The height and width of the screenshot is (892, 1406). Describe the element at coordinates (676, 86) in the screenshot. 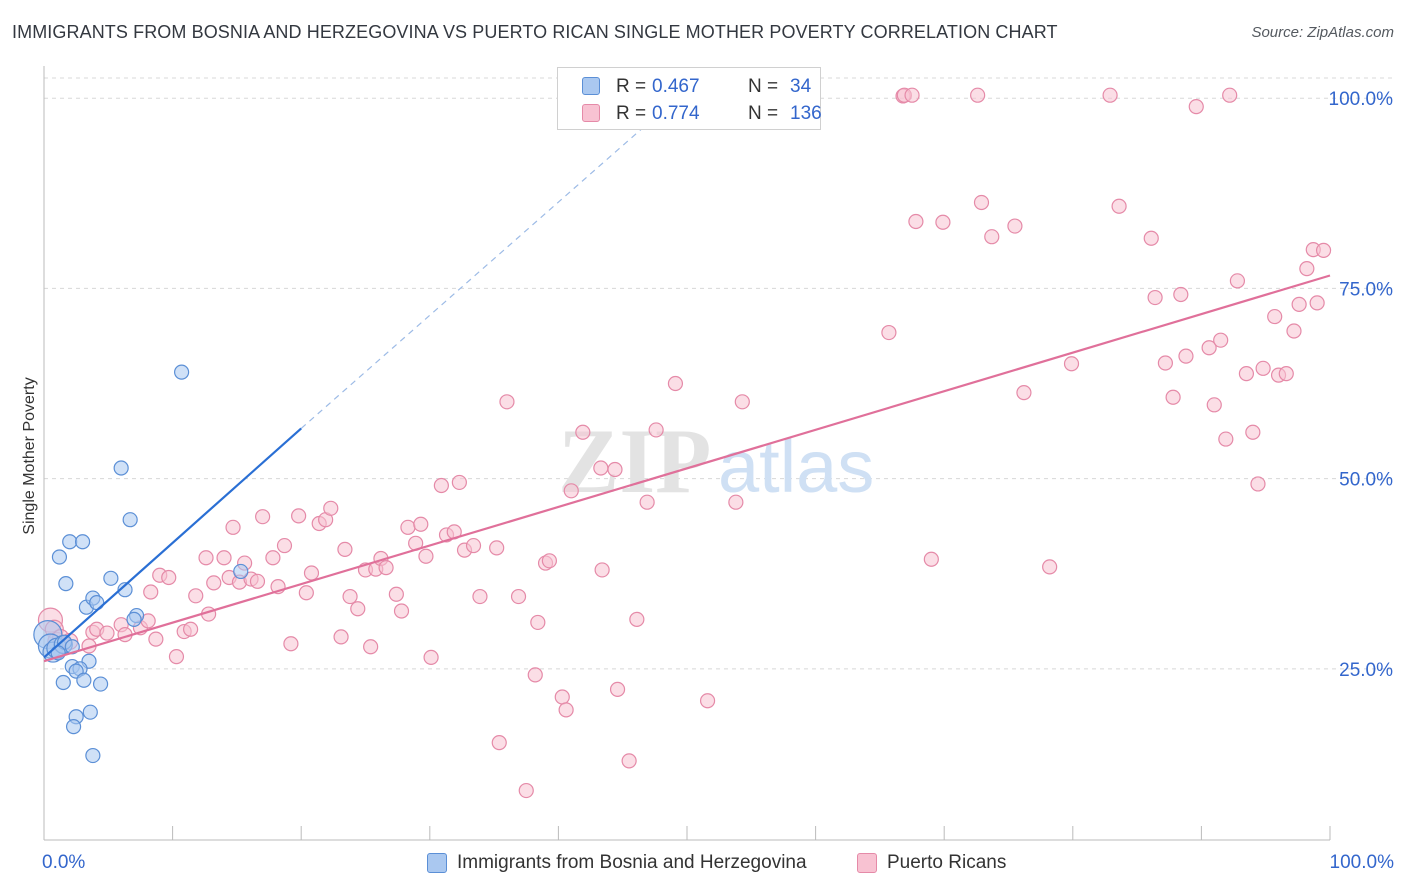

I see `r-value: 0.467` at that location.